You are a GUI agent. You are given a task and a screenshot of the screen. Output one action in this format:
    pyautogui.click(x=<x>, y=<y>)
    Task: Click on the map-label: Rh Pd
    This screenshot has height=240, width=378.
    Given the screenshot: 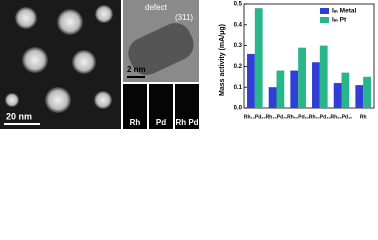 What is the action you would take?
    pyautogui.click(x=186, y=122)
    